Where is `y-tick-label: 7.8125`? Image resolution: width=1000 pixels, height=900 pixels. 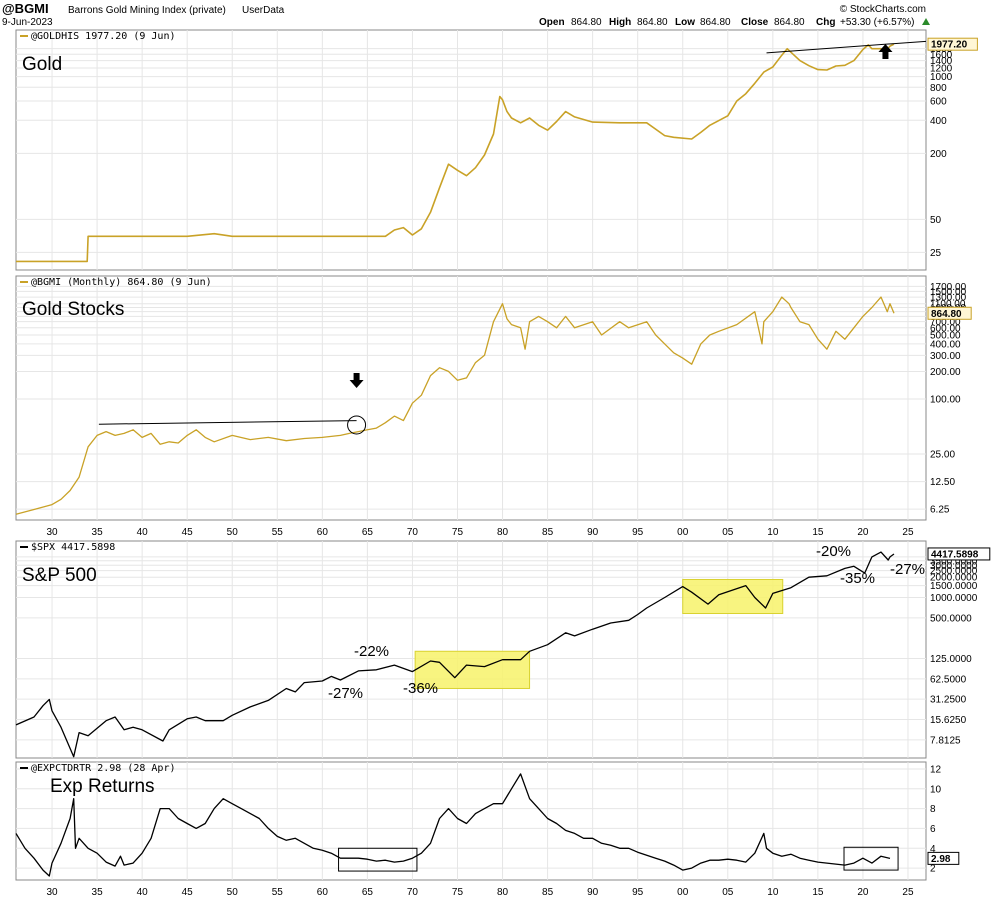 y-tick-label: 7.8125 is located at coordinates (945, 740).